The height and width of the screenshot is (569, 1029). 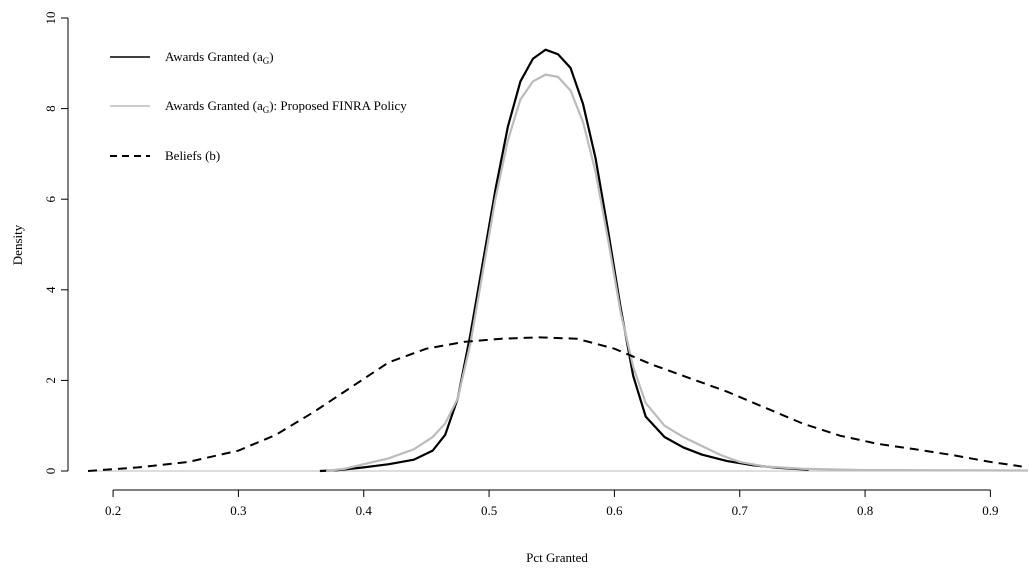 I want to click on x-tick-label: 0.6, so click(x=614, y=510).